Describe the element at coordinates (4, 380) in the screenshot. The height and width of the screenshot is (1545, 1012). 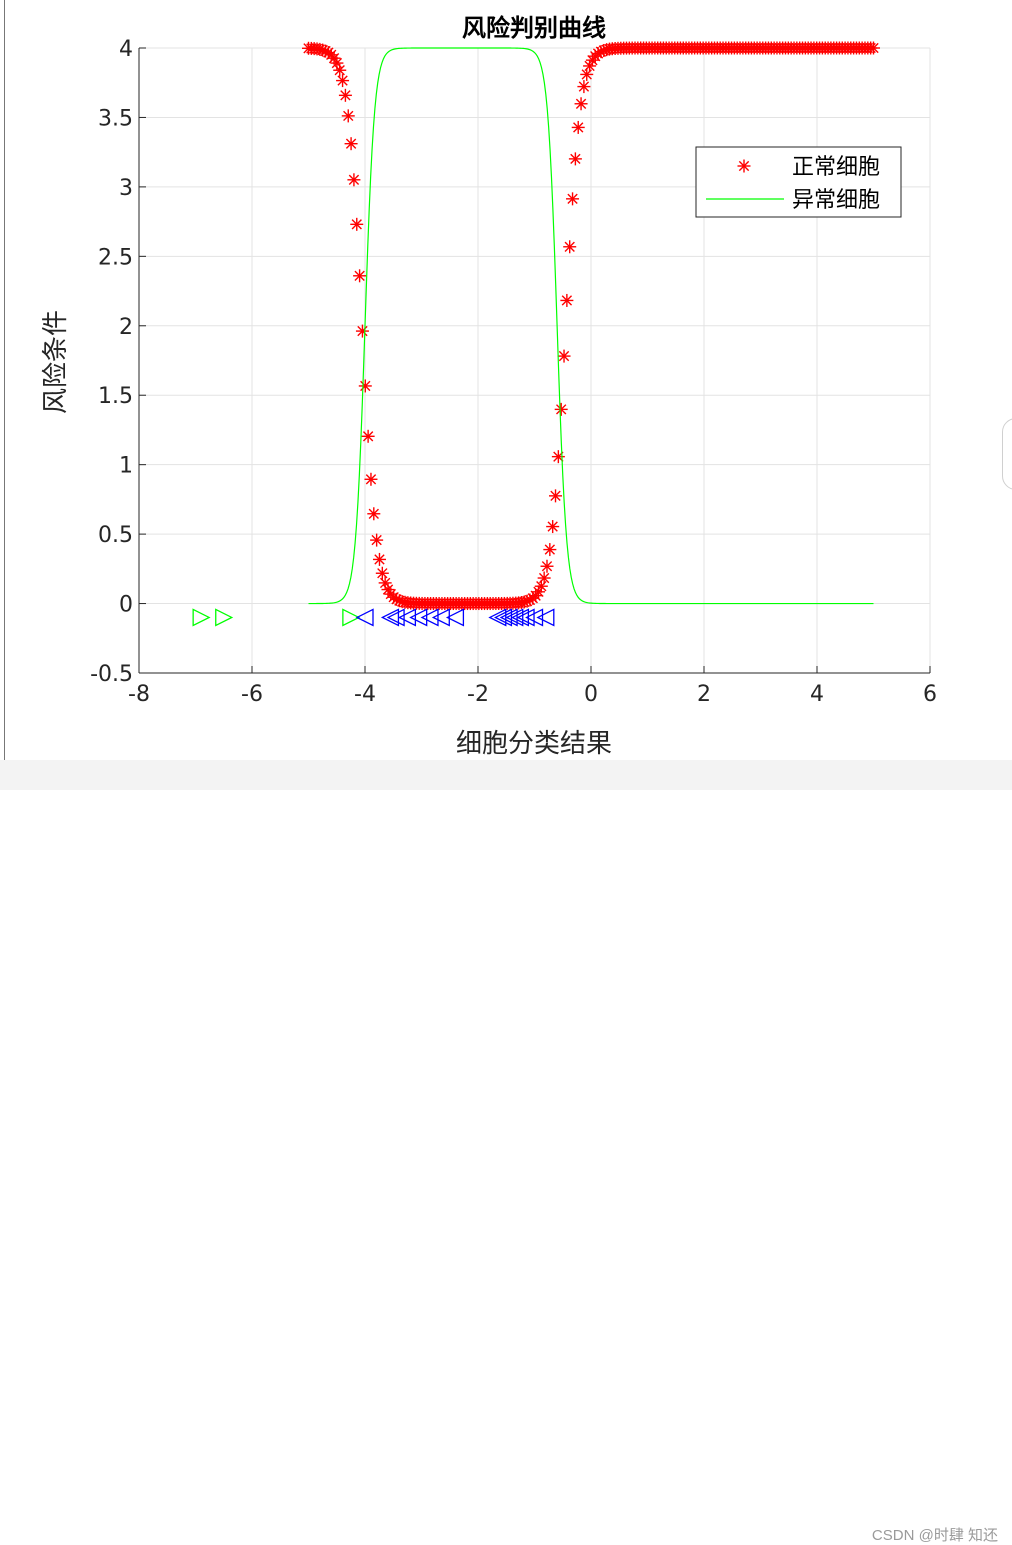
I see `window-left-border` at that location.